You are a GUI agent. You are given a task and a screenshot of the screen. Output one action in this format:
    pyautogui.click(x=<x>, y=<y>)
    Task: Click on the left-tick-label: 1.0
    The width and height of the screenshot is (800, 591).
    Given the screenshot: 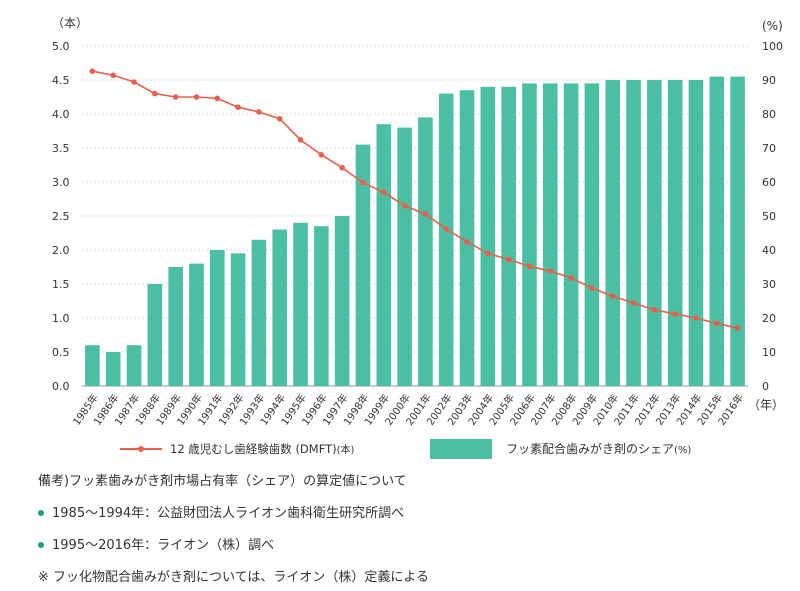 What is the action you would take?
    pyautogui.click(x=61, y=318)
    